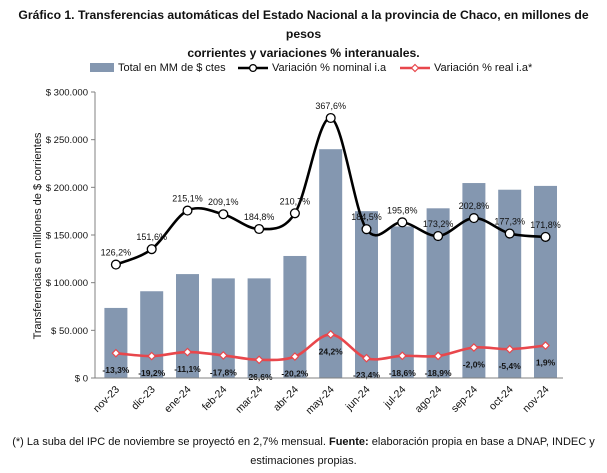  What do you see at coordinates (67, 236) in the screenshot?
I see `y-tick-label: $ 150.000` at bounding box center [67, 236].